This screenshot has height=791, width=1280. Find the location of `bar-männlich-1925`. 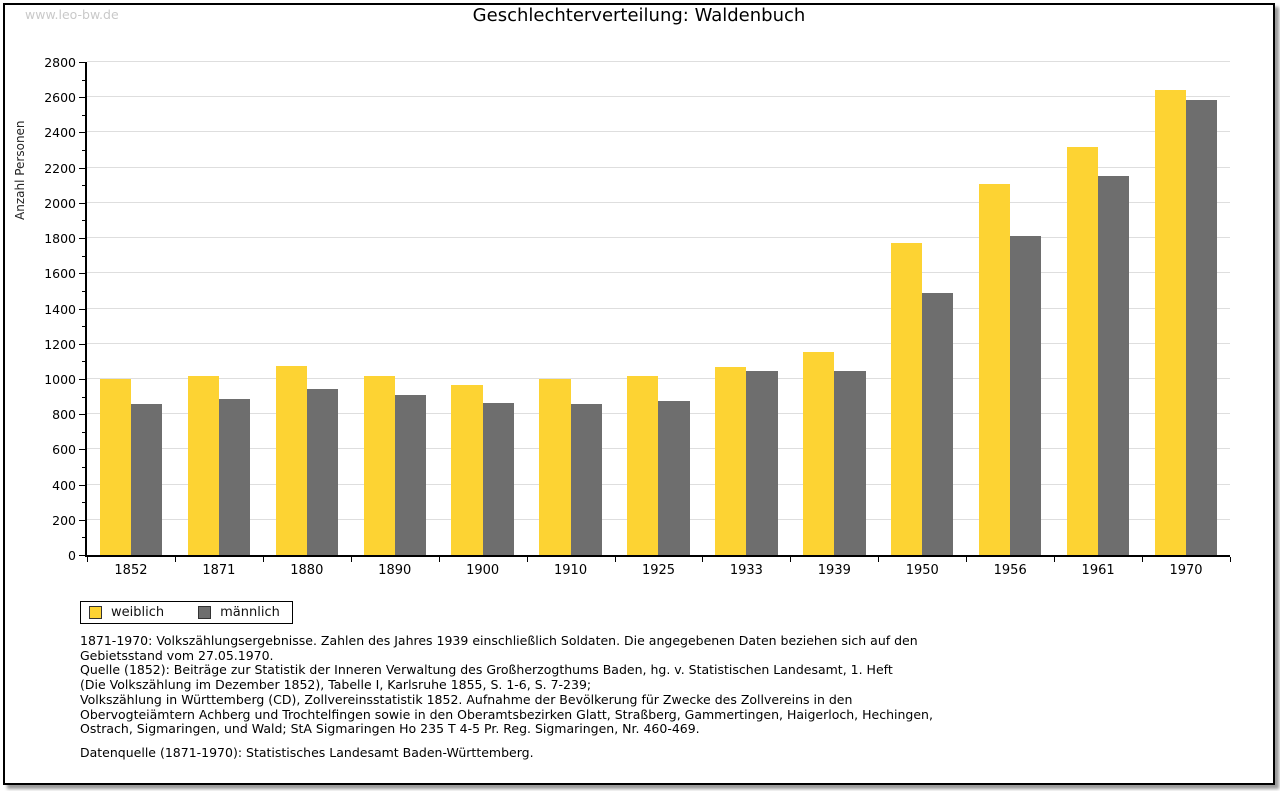

bar-männlich-1925 is located at coordinates (674, 477).